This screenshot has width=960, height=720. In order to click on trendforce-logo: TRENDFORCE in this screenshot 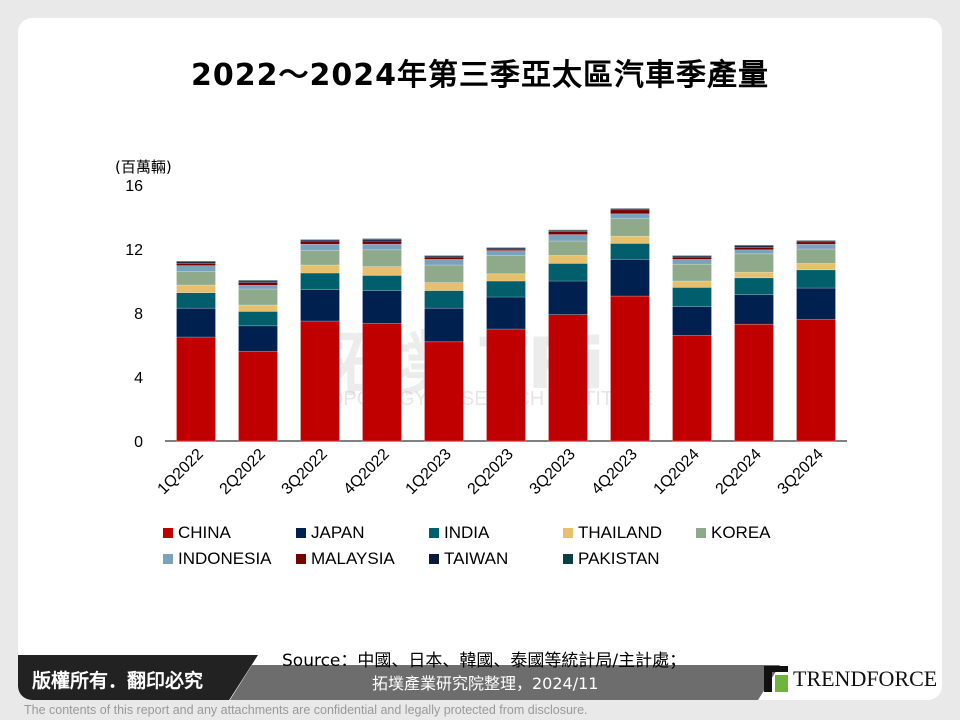, I will do `click(850, 679)`.